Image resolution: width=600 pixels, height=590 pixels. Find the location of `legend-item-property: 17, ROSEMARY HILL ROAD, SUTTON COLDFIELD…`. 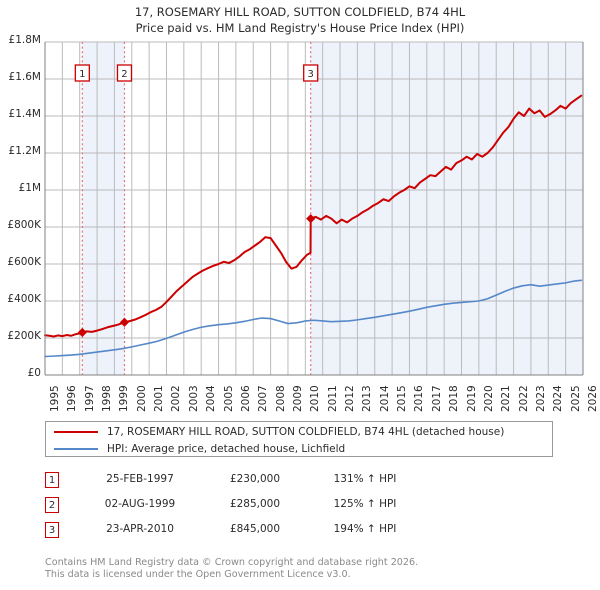

legend-item-property: 17, ROSEMARY HILL ROAD, SUTTON COLDFIELD… is located at coordinates (275, 432).